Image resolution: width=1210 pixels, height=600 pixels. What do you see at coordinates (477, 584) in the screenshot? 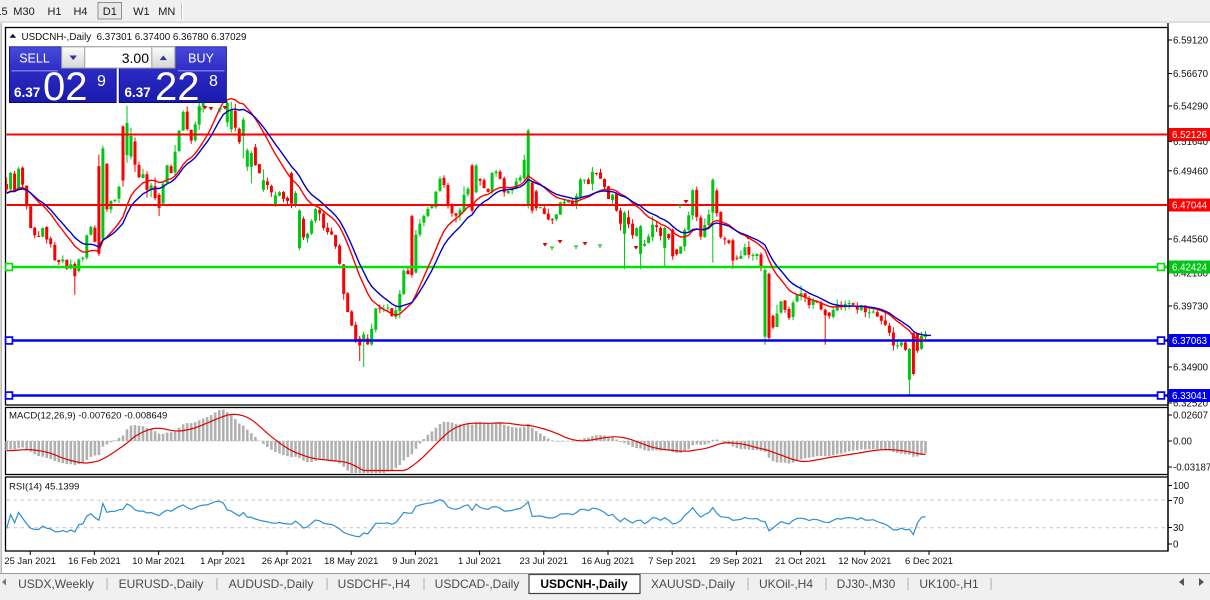
I see `svg-text: USDCAD-,Daily` at bounding box center [477, 584].